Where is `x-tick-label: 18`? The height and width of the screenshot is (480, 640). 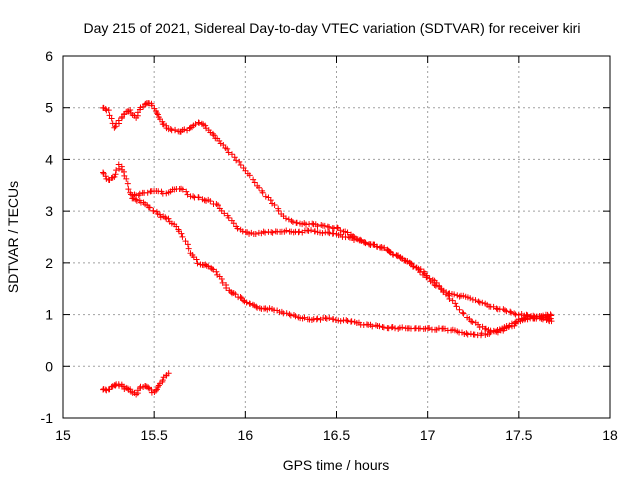
x-tick-label: 18 is located at coordinates (610, 435).